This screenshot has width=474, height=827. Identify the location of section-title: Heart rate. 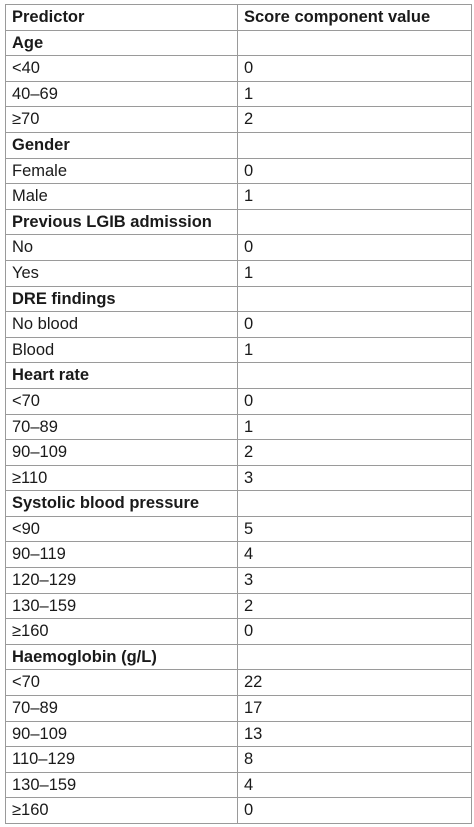
(121, 375).